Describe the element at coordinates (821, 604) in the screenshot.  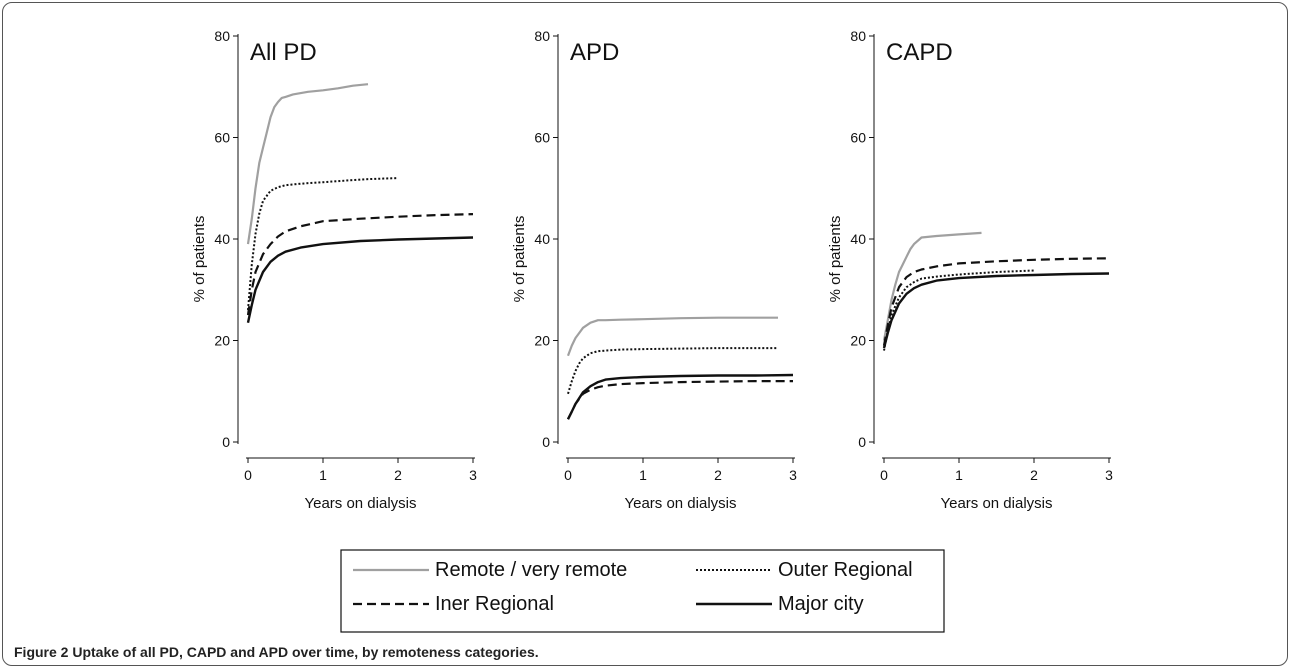
I see `legend-label-major: Major city` at that location.